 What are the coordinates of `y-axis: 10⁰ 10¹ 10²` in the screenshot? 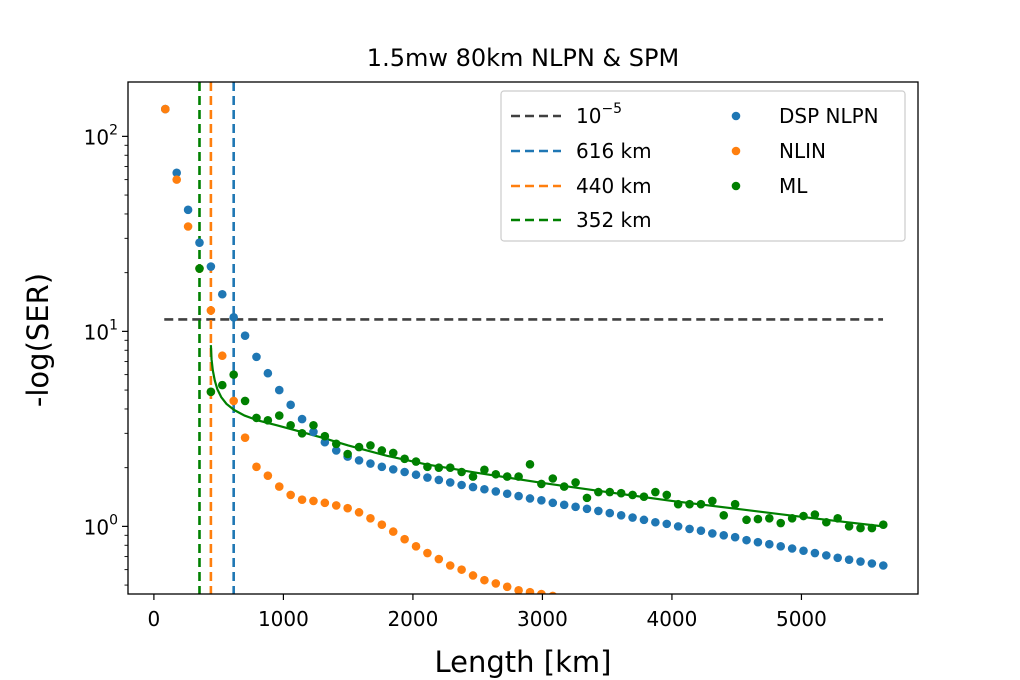 It's located at (106, 354).